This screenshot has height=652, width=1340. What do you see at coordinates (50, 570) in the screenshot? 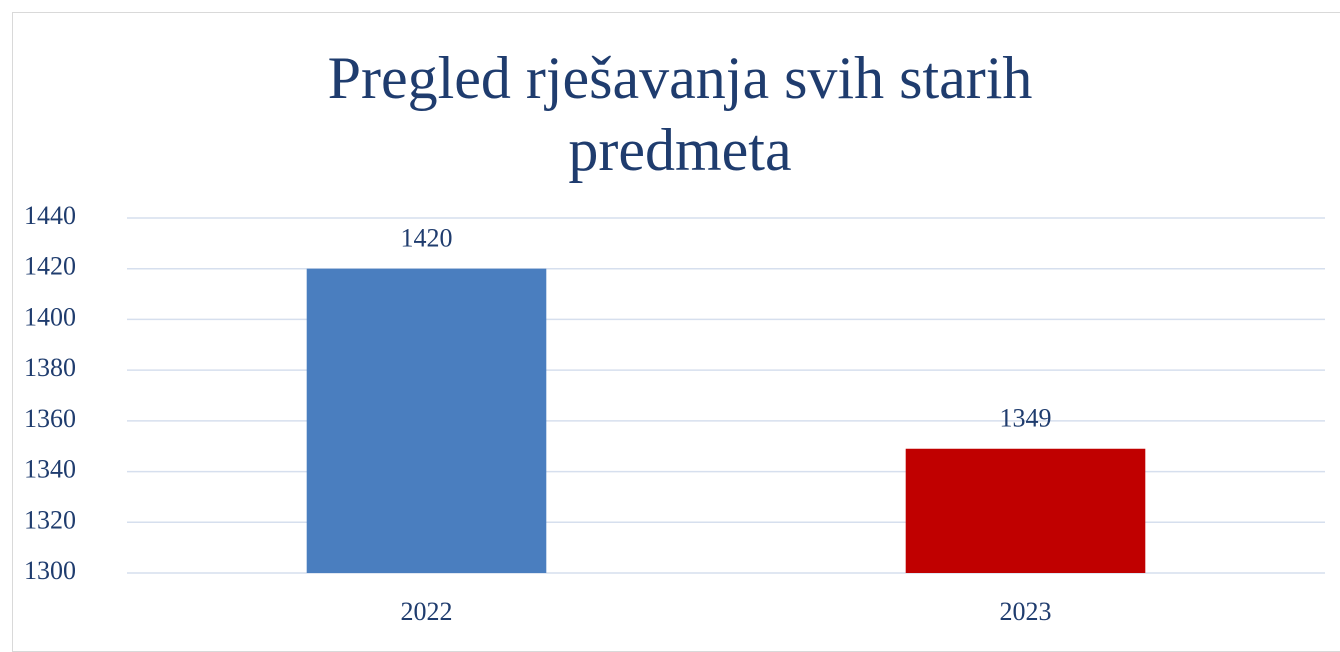
I see `y-tick-label: 1300` at bounding box center [50, 570].